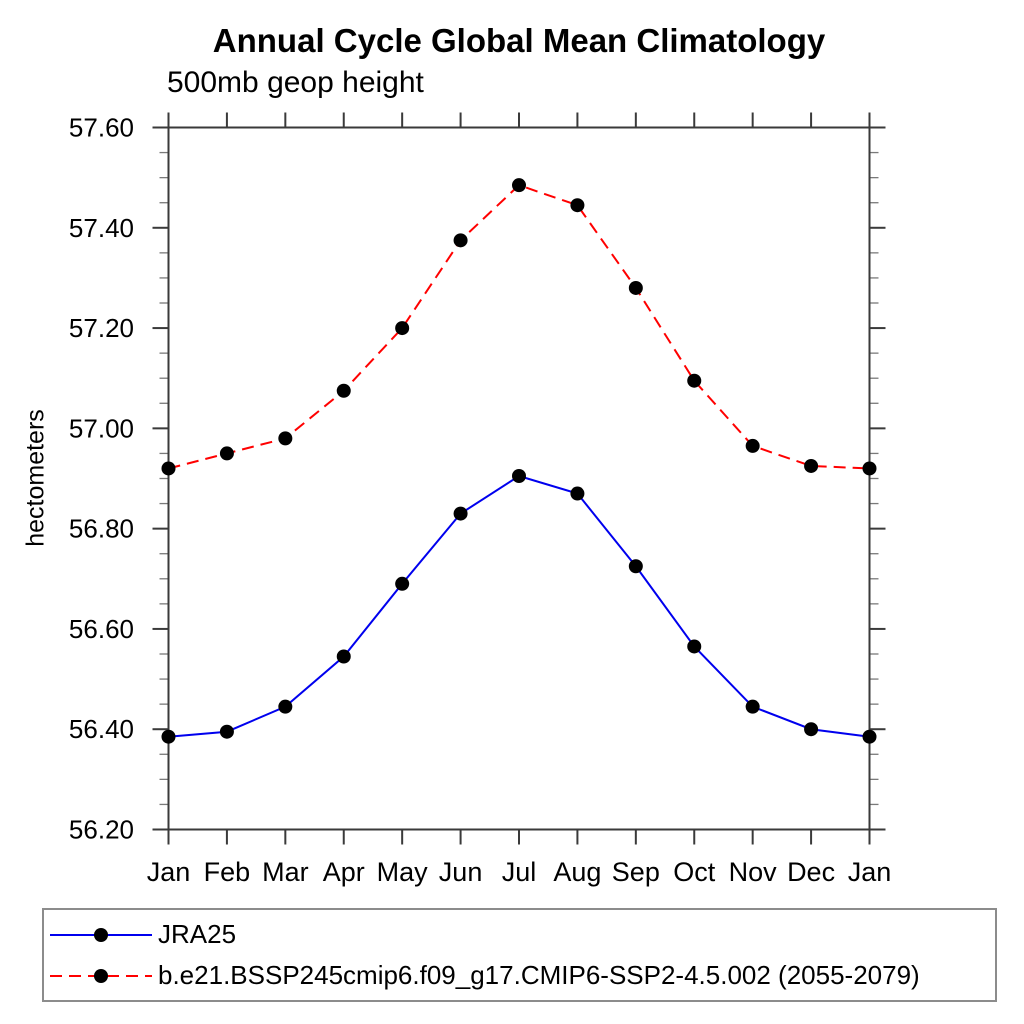 Image resolution: width=1024 pixels, height=1024 pixels. What do you see at coordinates (101, 479) in the screenshot?
I see `y-axis-tick-labels: 56.20 56.40 56.60 56.80 57.00 57.20 57.40 57.60` at bounding box center [101, 479].